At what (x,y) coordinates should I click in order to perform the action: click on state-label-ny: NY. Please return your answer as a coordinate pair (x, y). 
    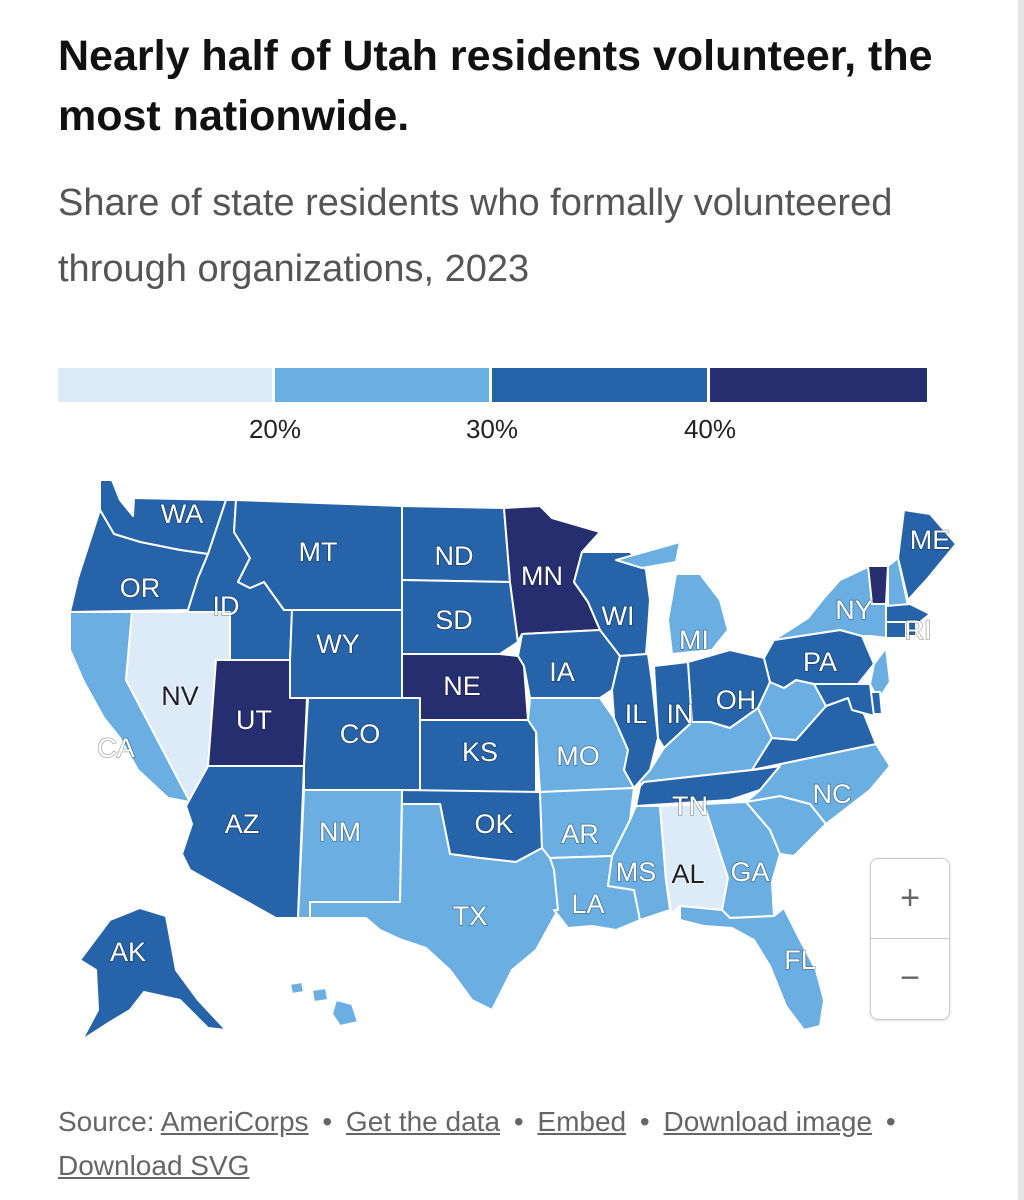
    Looking at the image, I should click on (854, 610).